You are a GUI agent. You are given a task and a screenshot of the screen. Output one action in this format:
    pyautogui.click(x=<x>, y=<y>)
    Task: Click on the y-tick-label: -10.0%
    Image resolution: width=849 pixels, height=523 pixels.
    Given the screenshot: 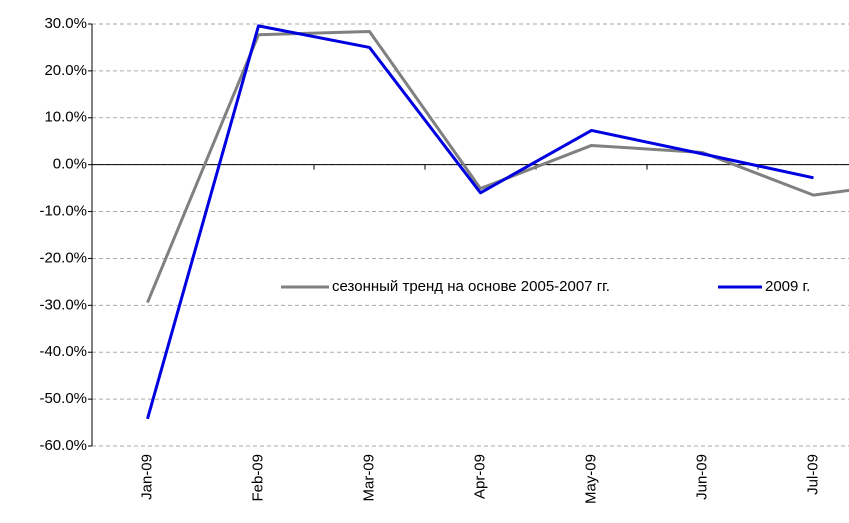 What is the action you would take?
    pyautogui.click(x=63, y=211)
    